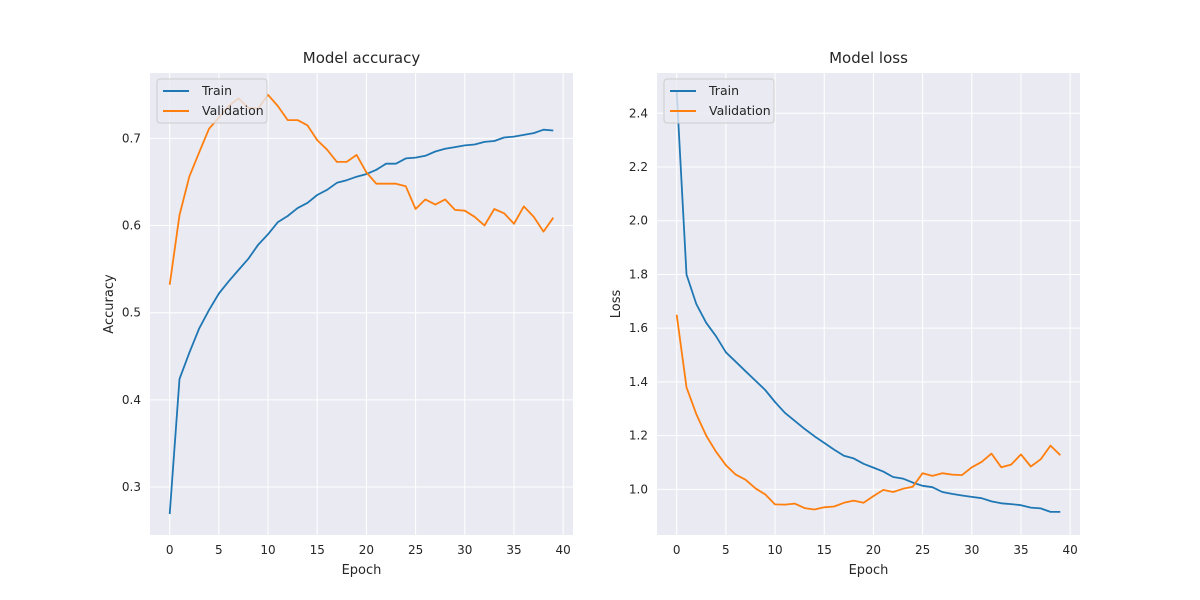 The image size is (1200, 600). I want to click on loss-x-tick-label: 40, so click(1070, 550).